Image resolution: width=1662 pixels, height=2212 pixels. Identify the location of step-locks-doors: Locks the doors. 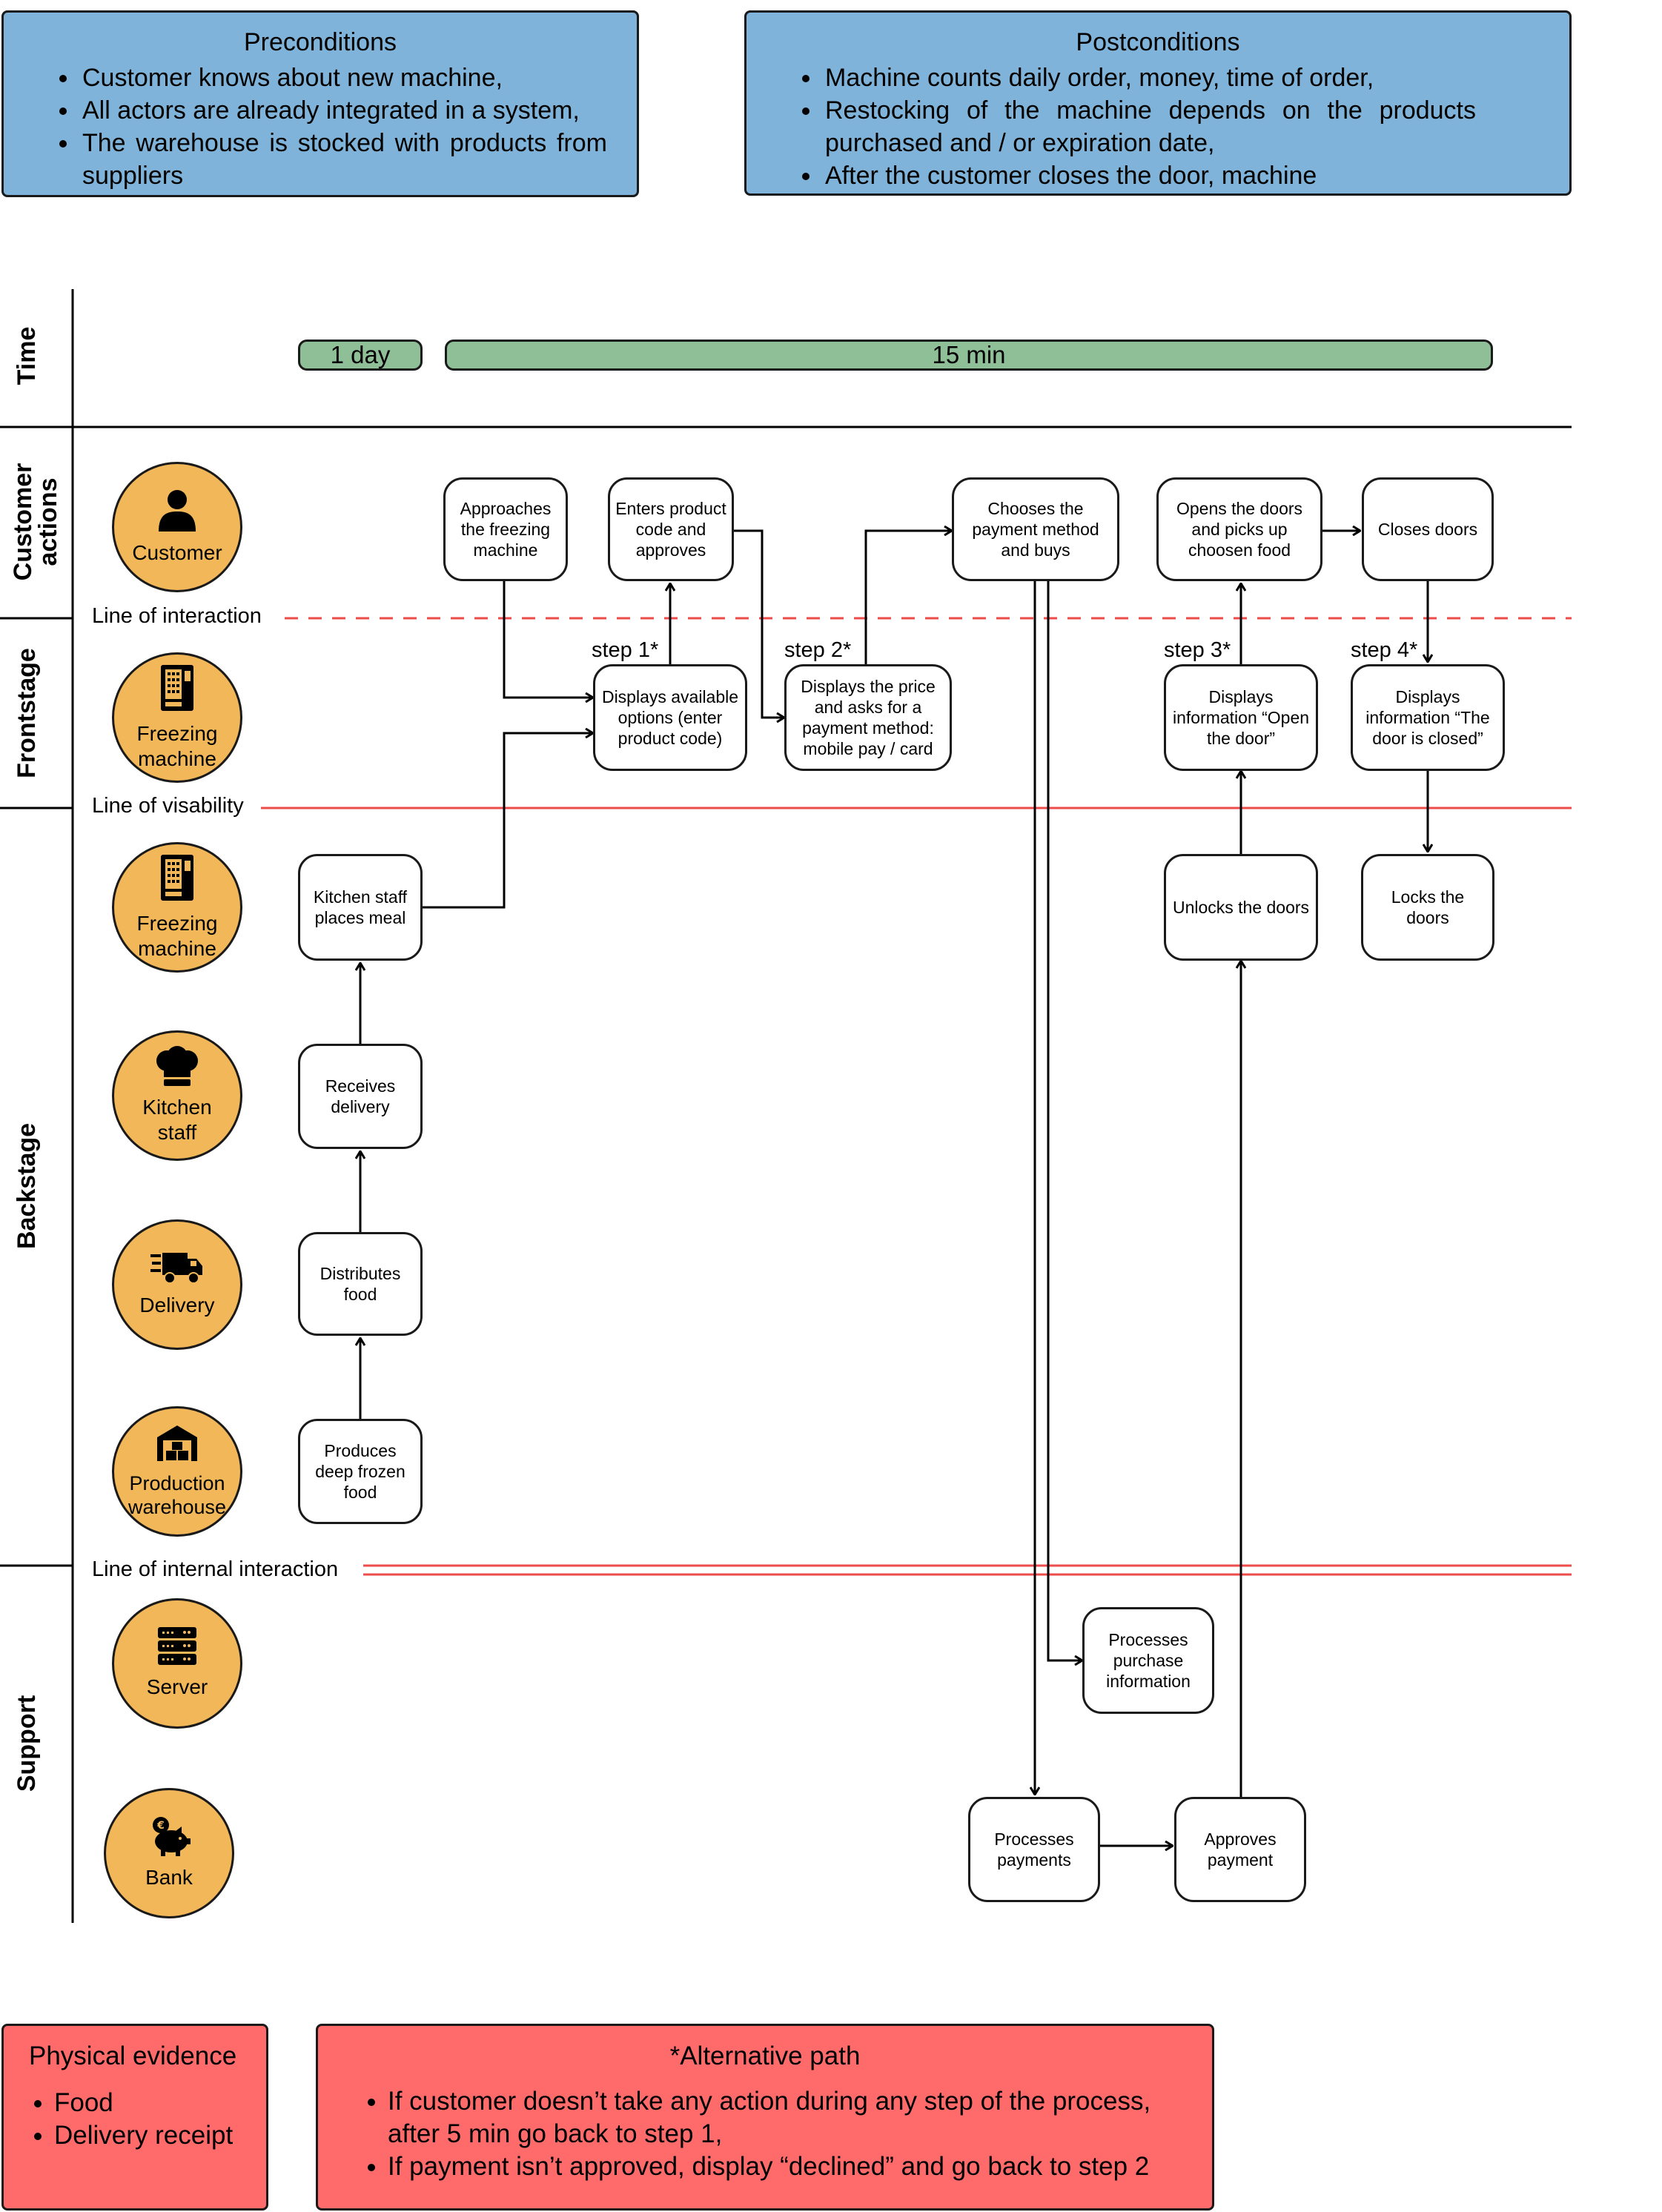
(1428, 908).